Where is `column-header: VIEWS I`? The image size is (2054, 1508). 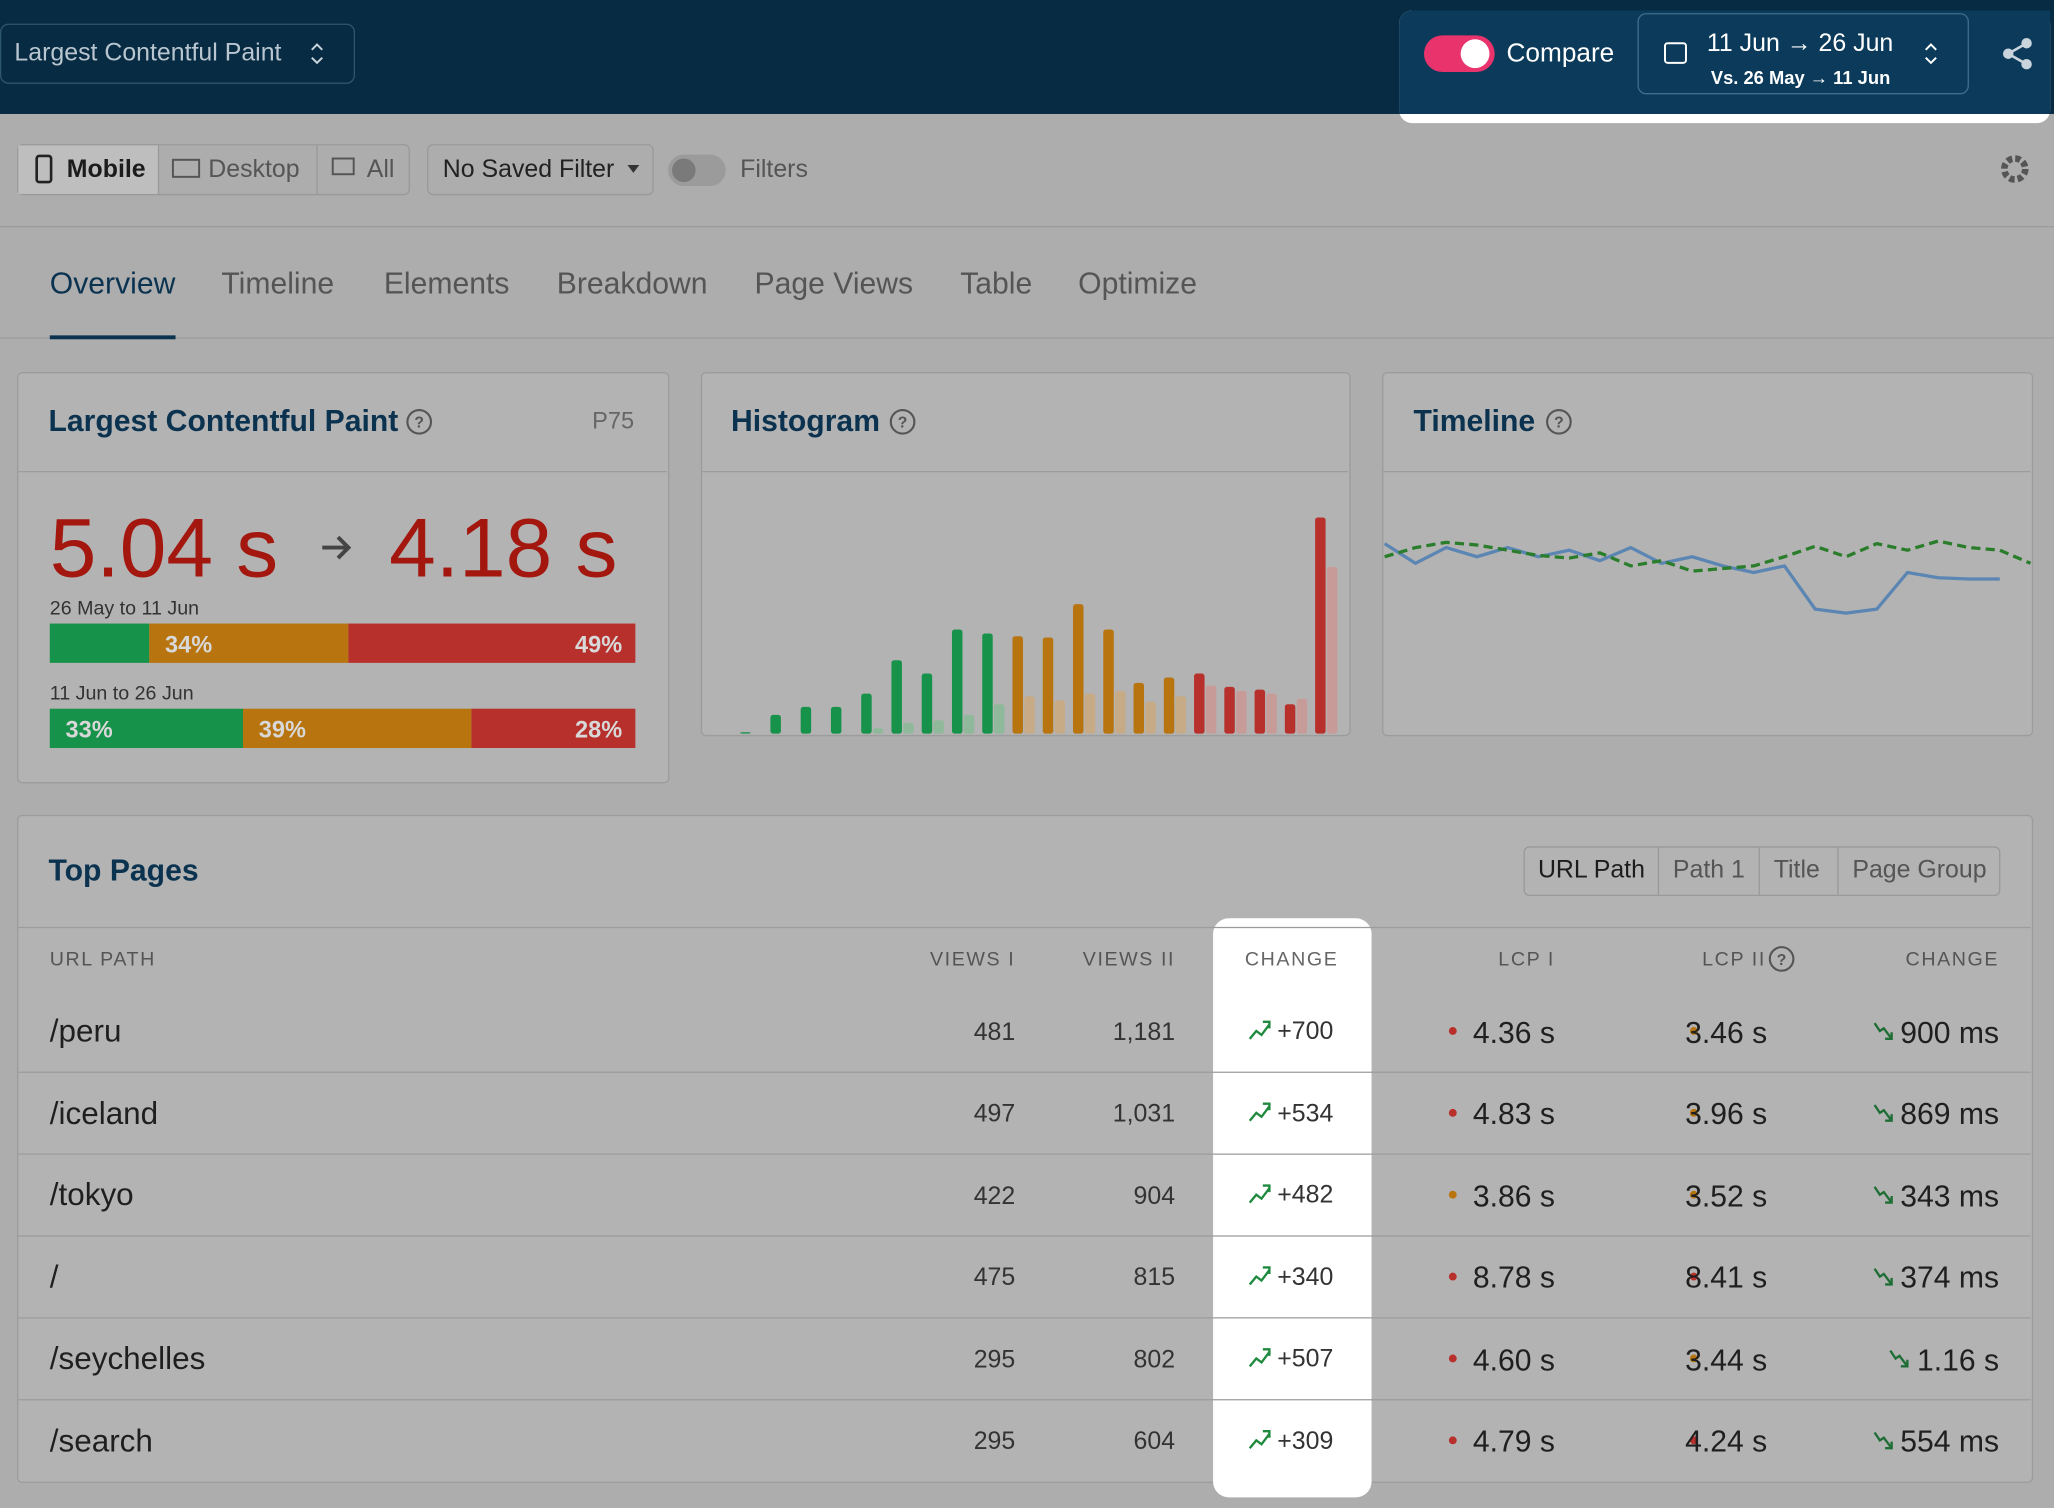 column-header: VIEWS I is located at coordinates (972, 959).